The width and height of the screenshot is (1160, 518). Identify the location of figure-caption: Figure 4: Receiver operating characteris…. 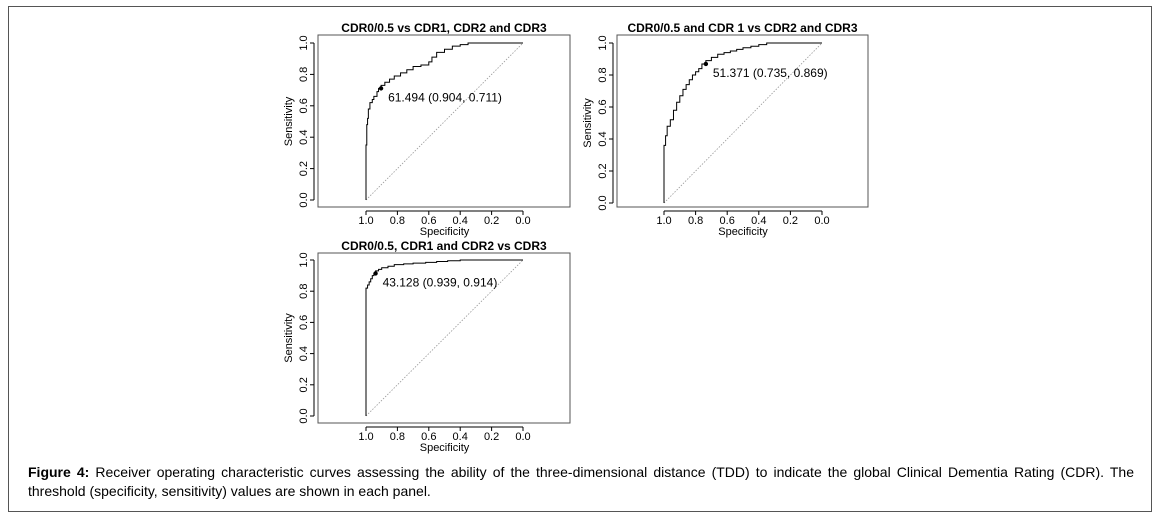
(581, 482).